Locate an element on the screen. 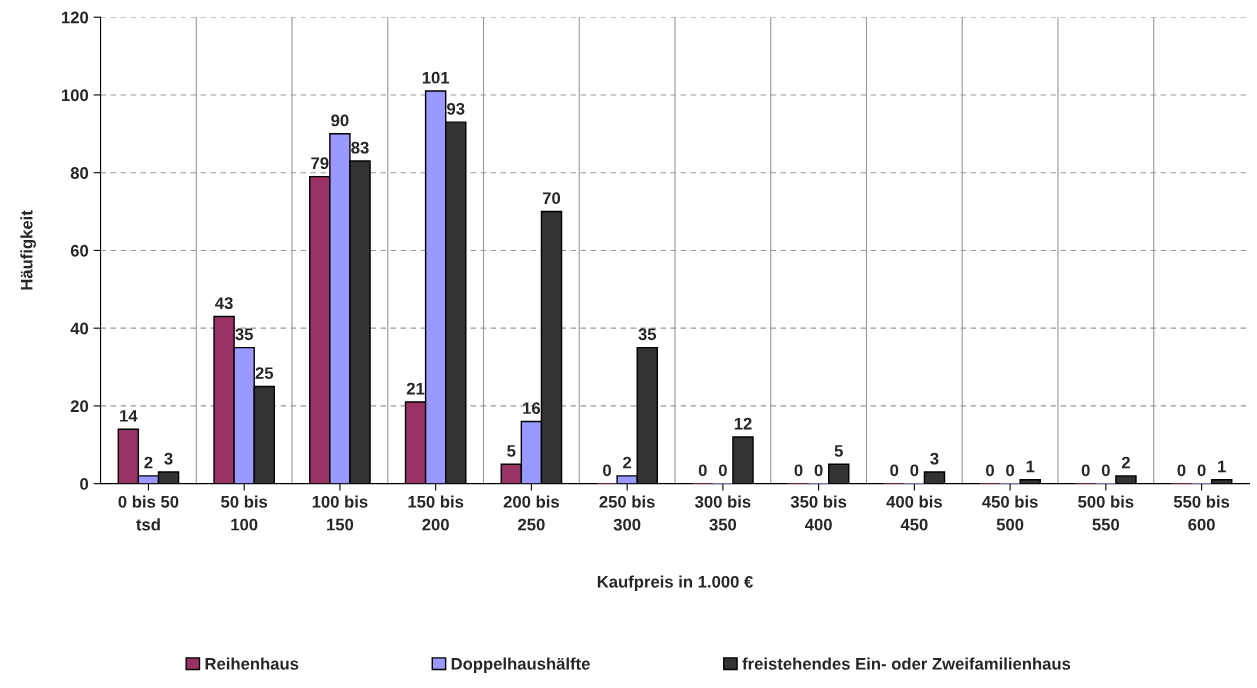  x-tick-label: 250 bis 300 is located at coordinates (627, 513).